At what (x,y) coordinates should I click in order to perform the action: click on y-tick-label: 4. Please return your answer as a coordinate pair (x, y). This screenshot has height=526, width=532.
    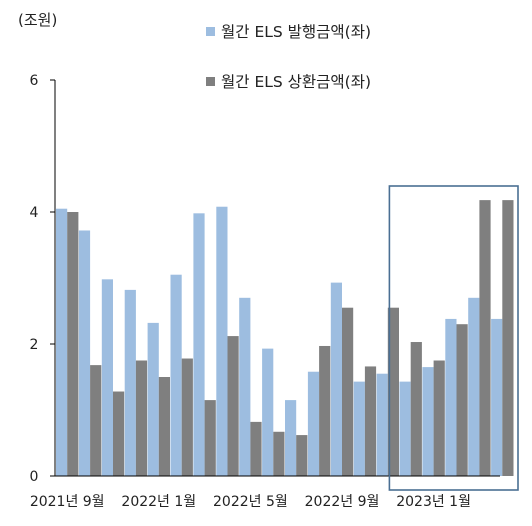
    Looking at the image, I should click on (34, 213).